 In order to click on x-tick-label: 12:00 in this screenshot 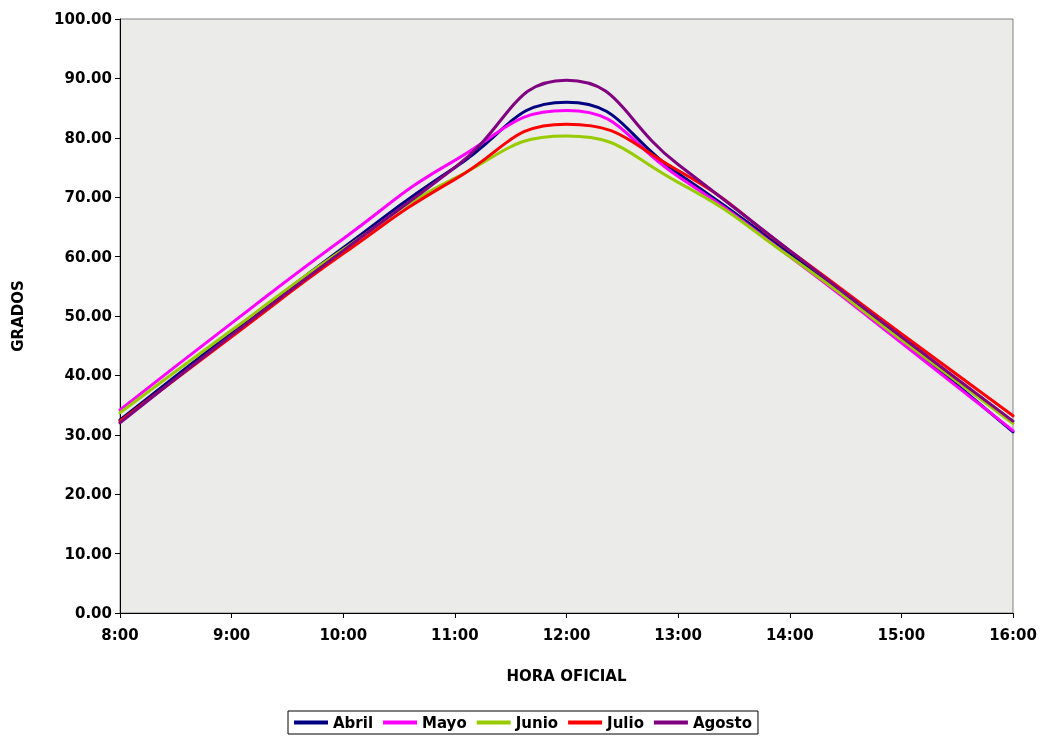, I will do `click(566, 634)`.